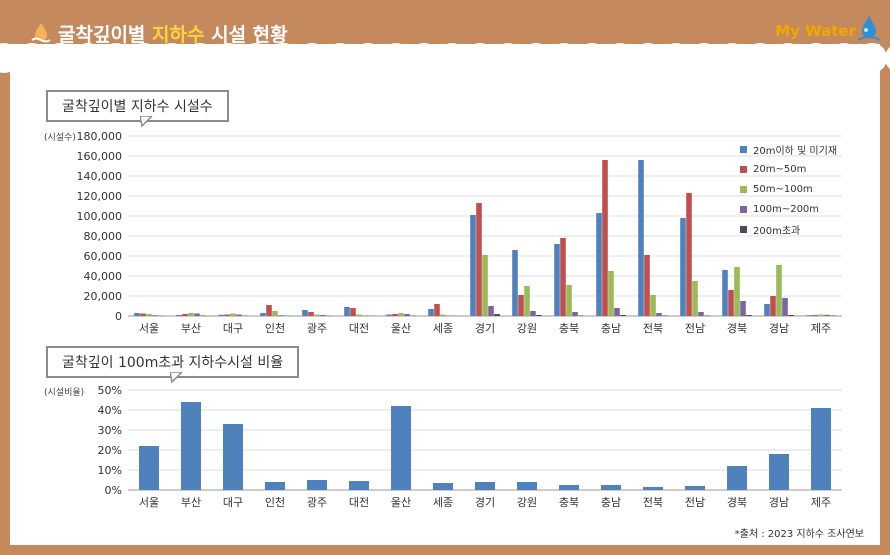 The image size is (890, 555). What do you see at coordinates (783, 189) in the screenshot?
I see `legend-label: 50m~100m` at bounding box center [783, 189].